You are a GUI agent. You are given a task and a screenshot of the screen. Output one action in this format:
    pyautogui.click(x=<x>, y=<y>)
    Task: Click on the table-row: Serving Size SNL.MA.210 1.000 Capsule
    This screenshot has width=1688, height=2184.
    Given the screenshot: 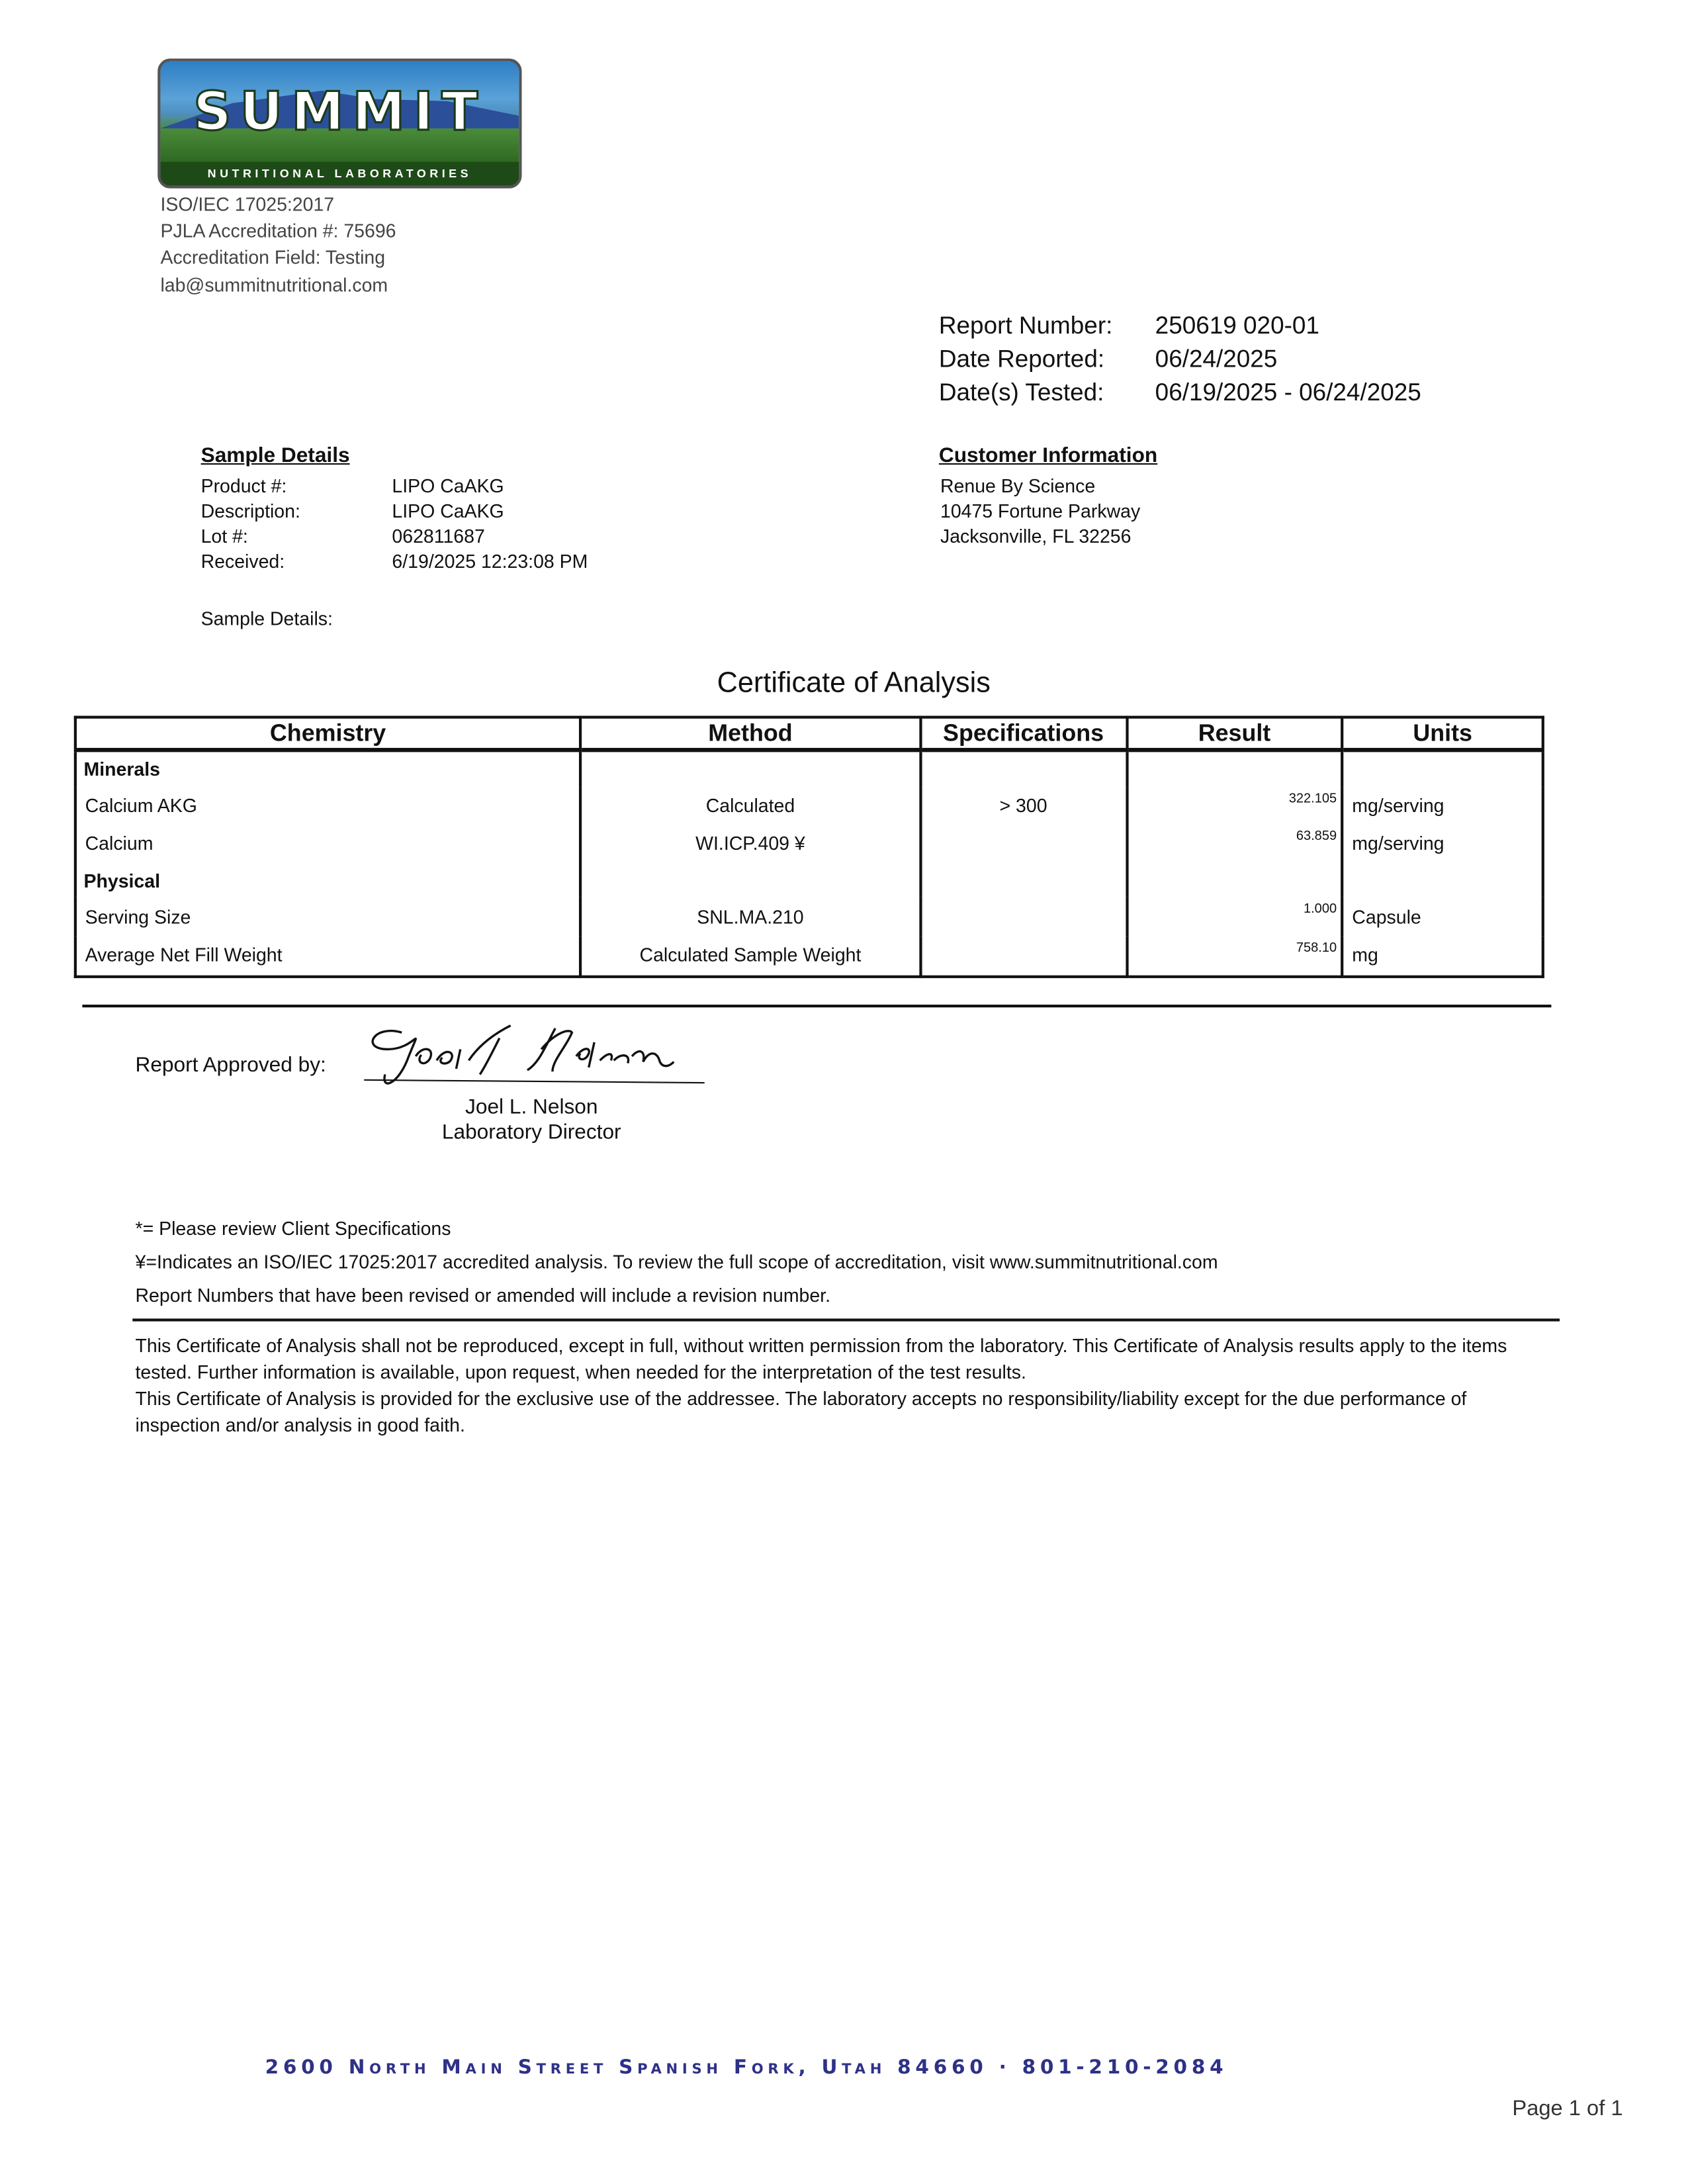 What is the action you would take?
    pyautogui.click(x=808, y=916)
    